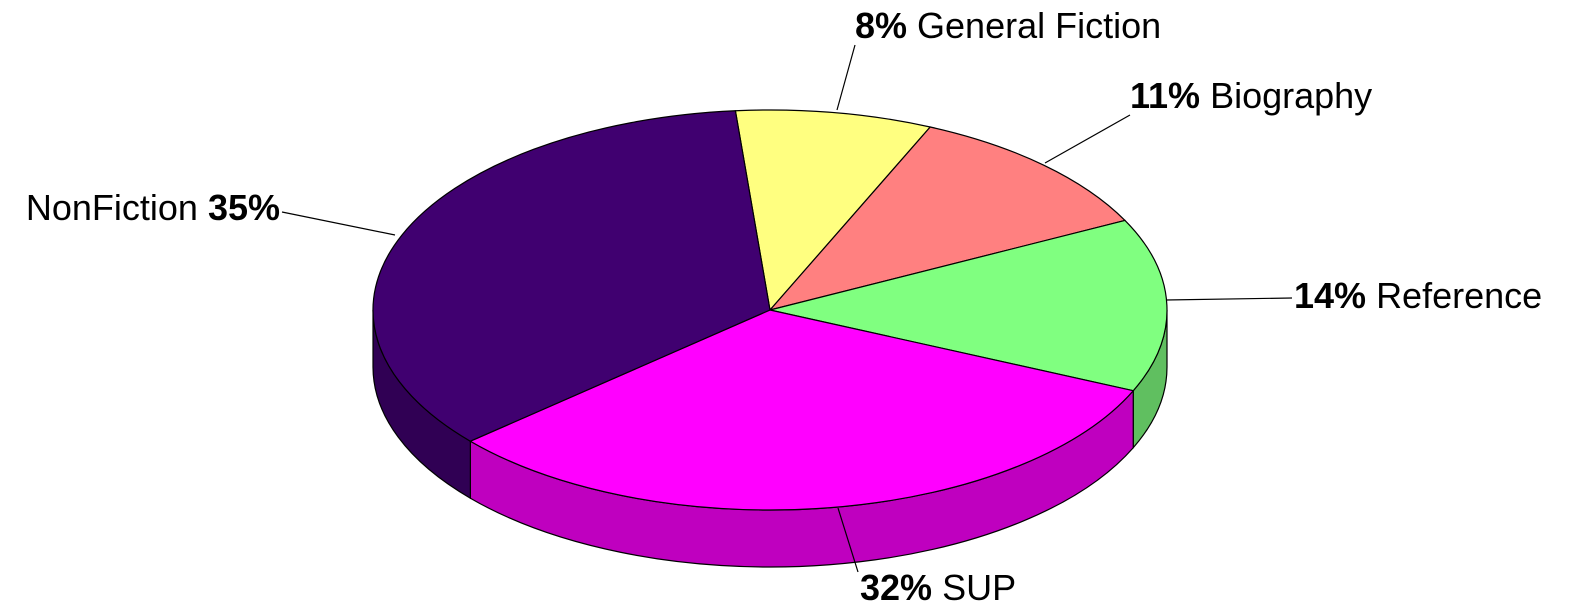  I want to click on category-label: SUP, so click(979, 587).